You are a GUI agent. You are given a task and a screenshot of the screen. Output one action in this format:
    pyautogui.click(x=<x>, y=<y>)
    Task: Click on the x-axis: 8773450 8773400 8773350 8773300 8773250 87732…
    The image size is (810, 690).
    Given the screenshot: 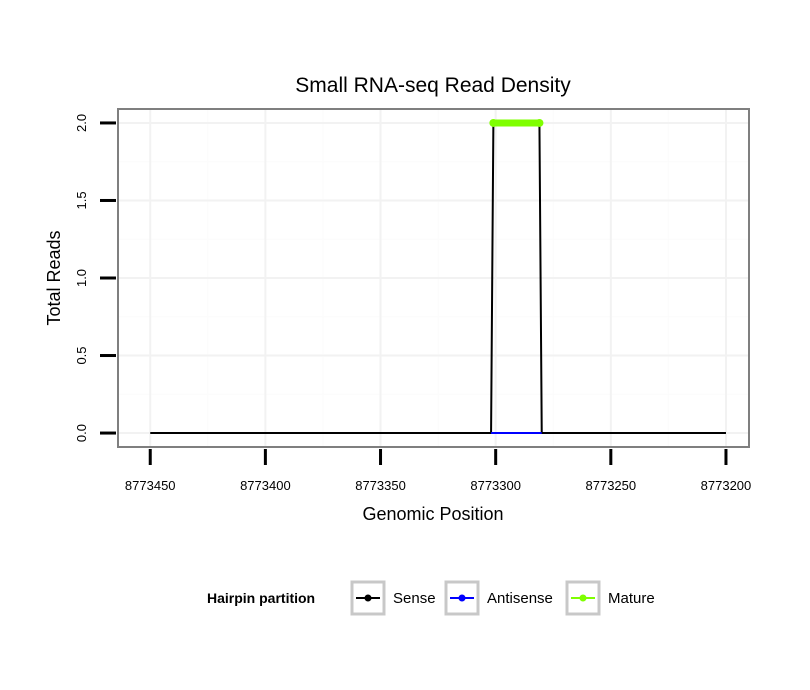 What is the action you would take?
    pyautogui.click(x=438, y=471)
    